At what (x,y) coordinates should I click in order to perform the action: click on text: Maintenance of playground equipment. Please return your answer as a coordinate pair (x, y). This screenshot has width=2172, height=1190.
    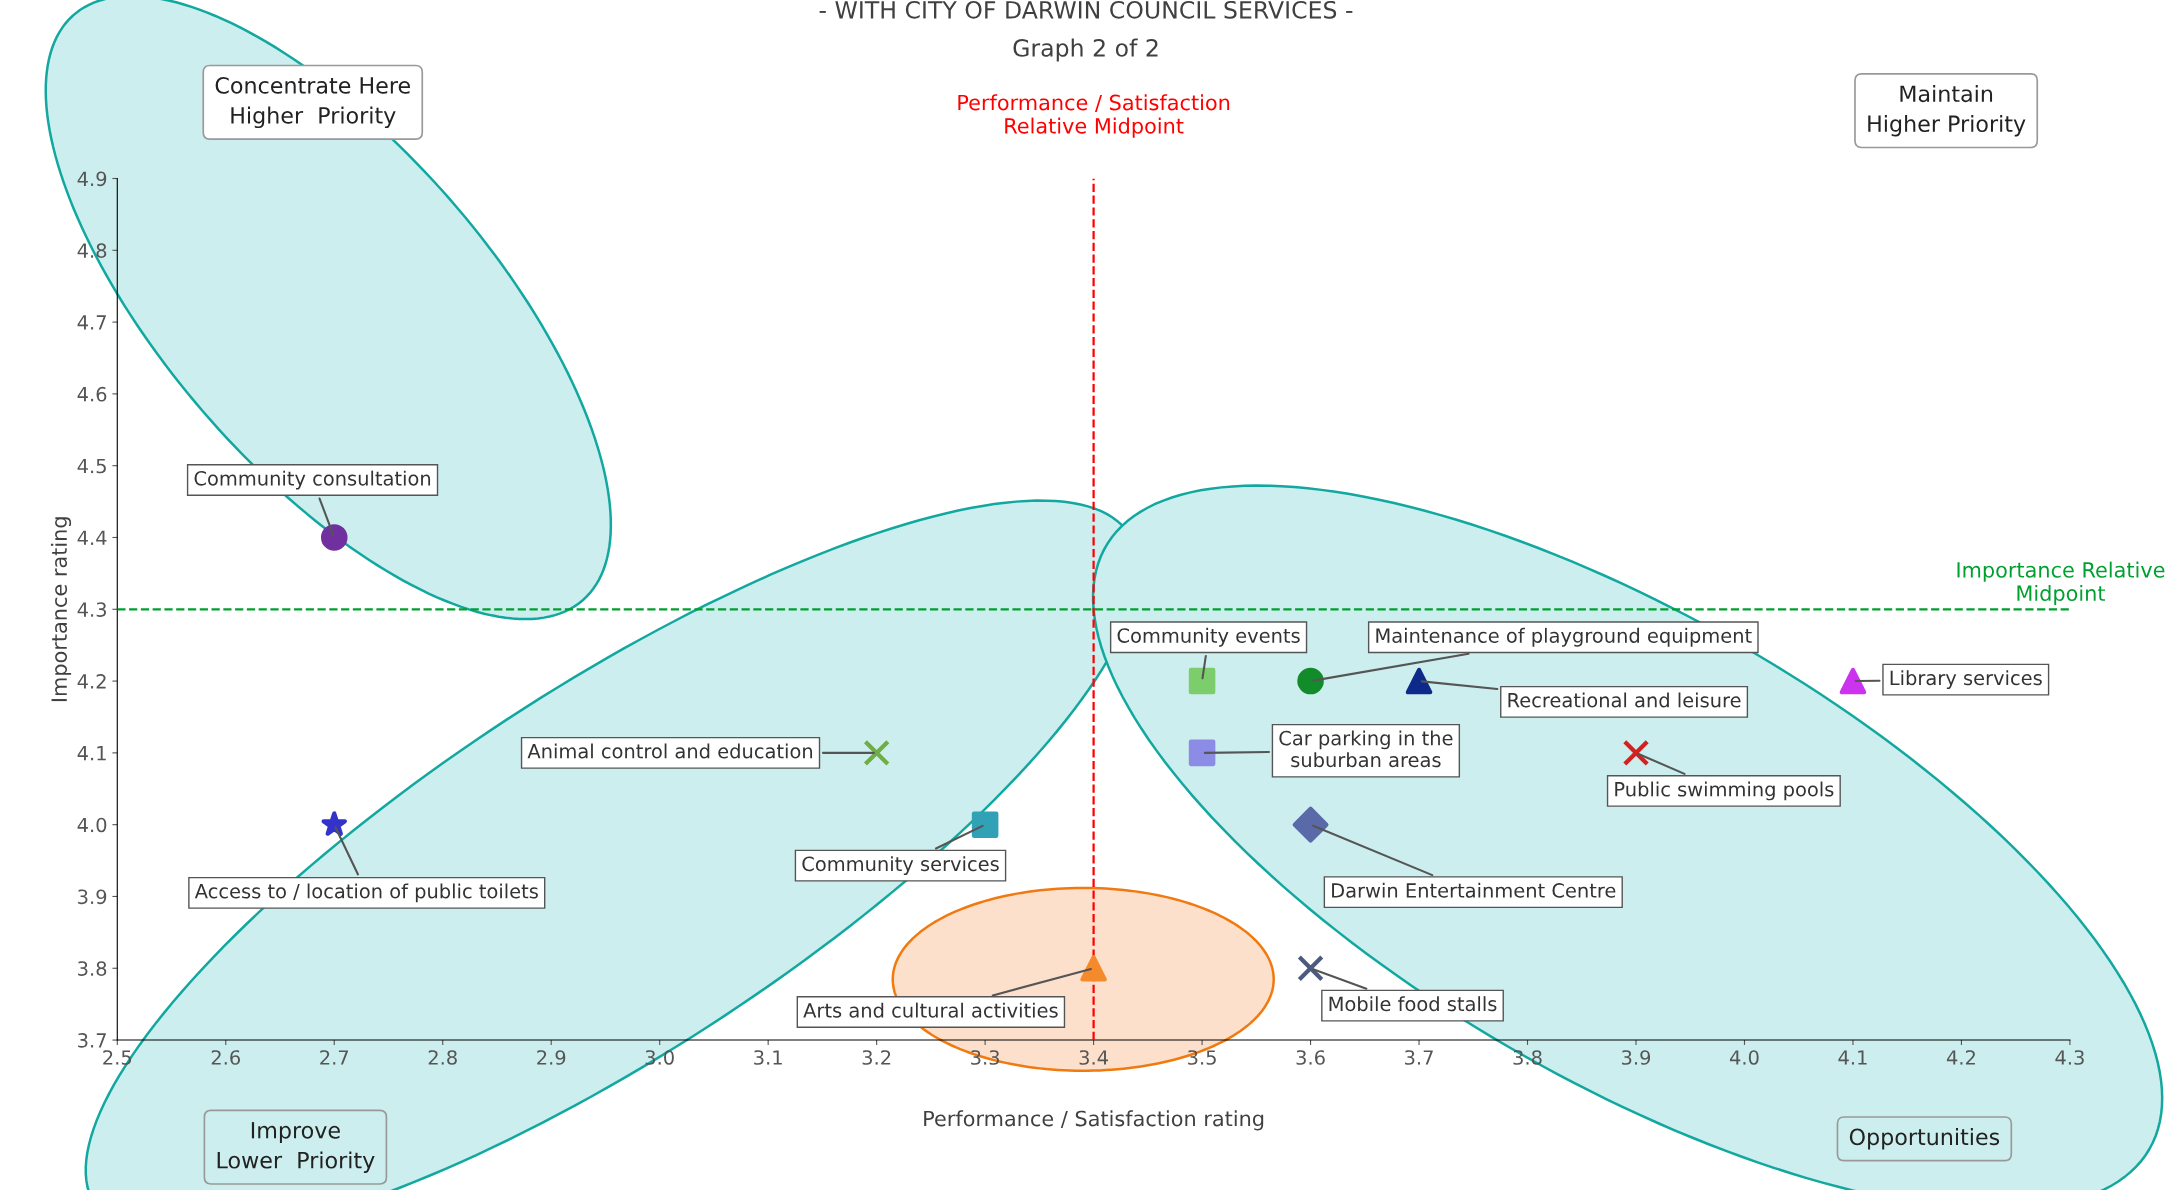
    Looking at the image, I should click on (1564, 637).